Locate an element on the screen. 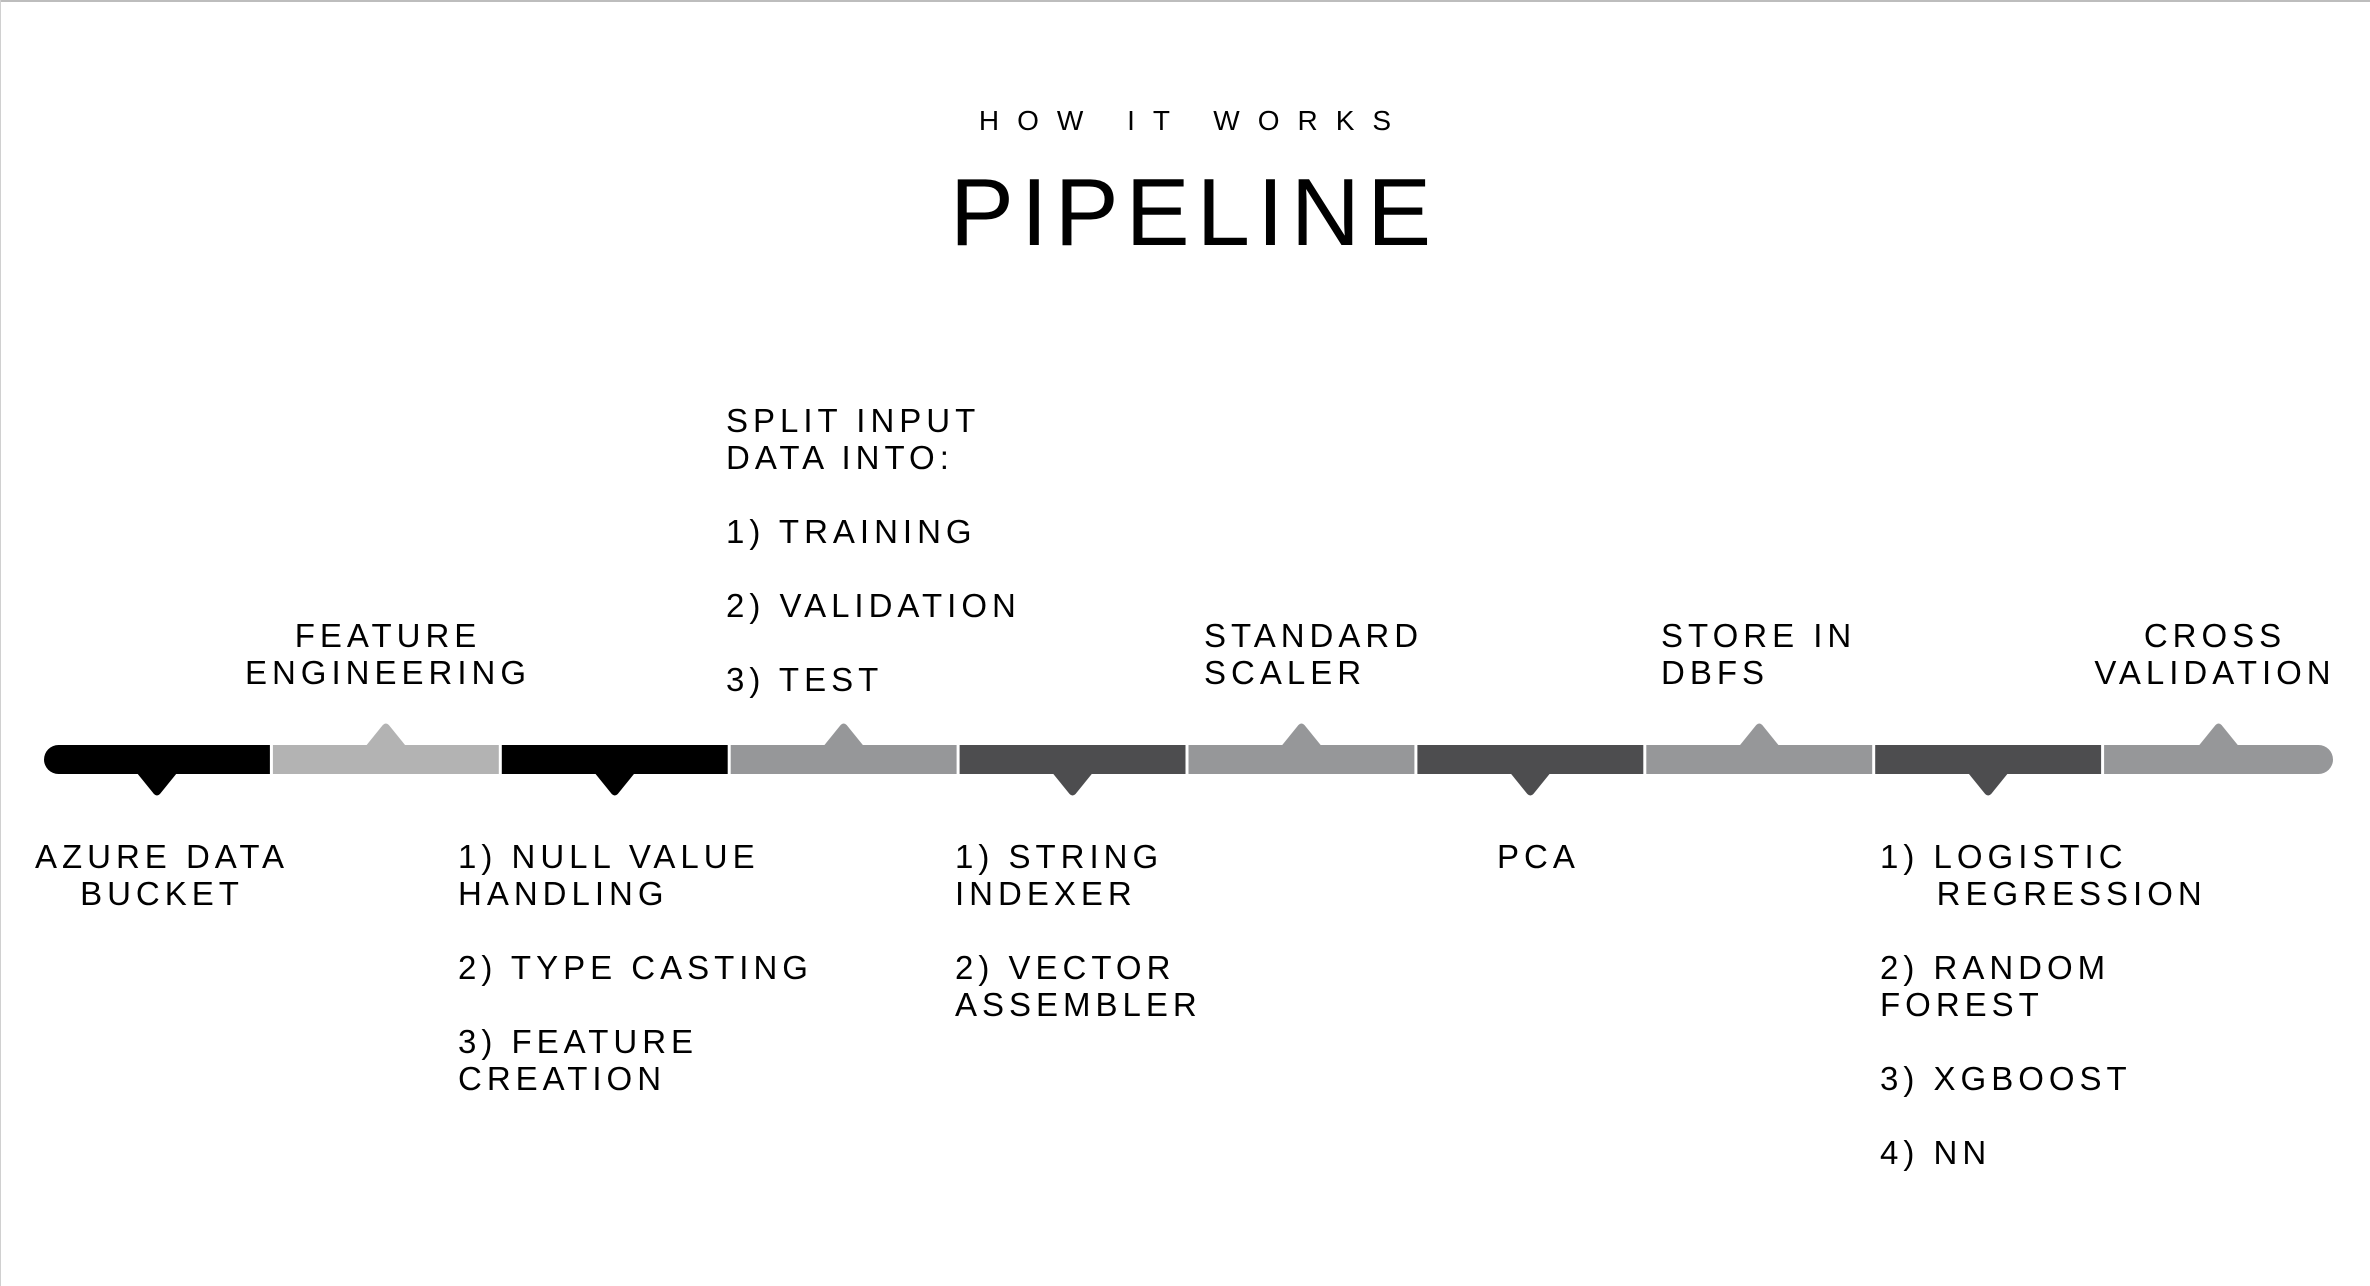 Image resolution: width=2370 pixels, height=1286 pixels. label-azure-data-bucket: AZURE DATA BUCKET is located at coordinates (162, 875).